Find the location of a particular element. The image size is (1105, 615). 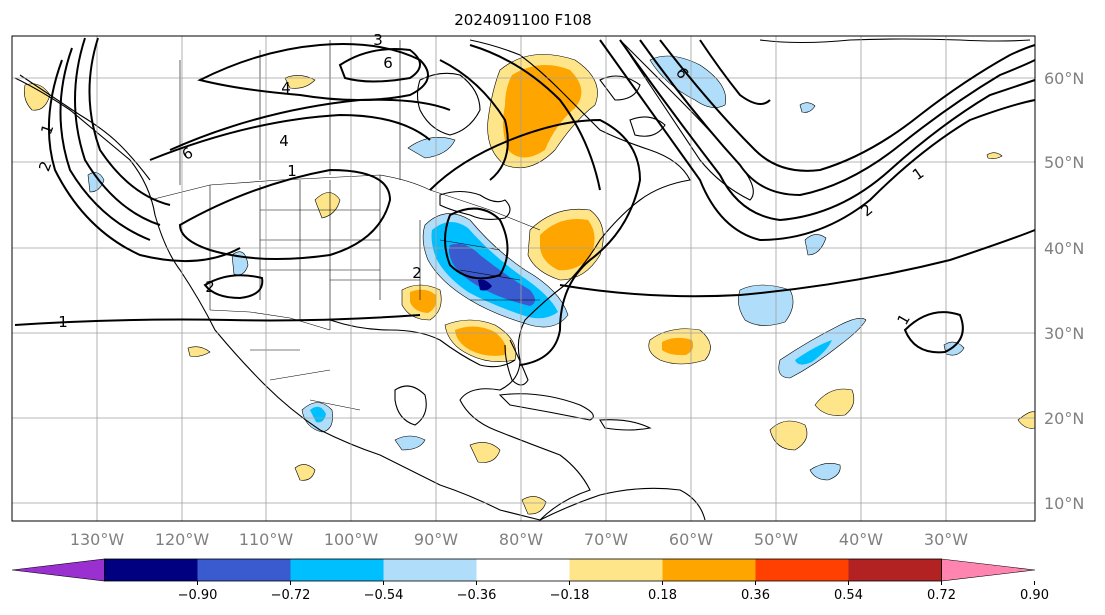

peak-negative-anomaly-southeast is located at coordinates (485, 285).